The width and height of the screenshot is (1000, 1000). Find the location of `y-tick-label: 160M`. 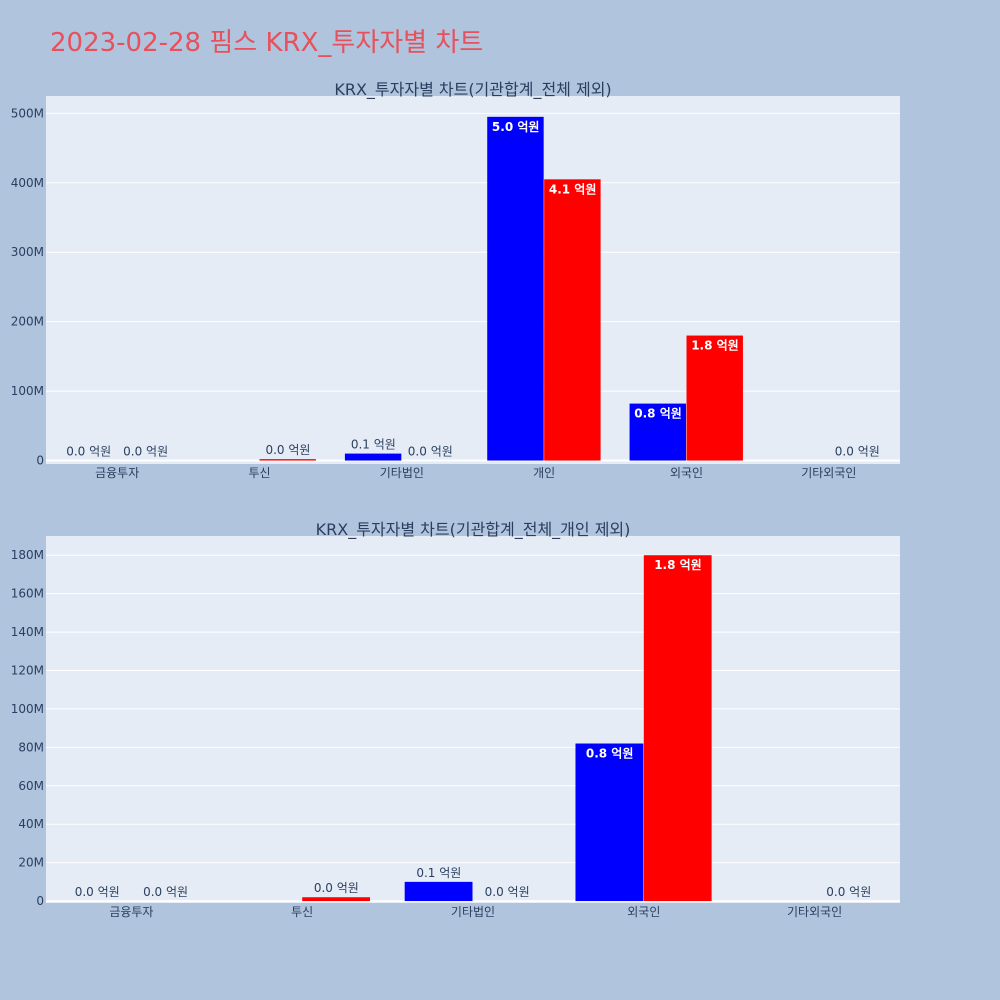

y-tick-label: 160M is located at coordinates (27, 594).